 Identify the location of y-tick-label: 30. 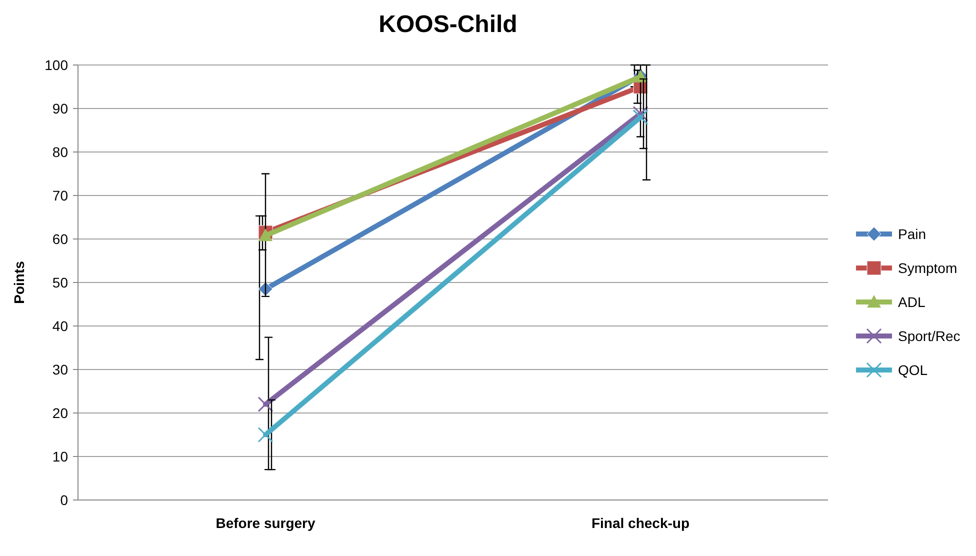
(60, 369).